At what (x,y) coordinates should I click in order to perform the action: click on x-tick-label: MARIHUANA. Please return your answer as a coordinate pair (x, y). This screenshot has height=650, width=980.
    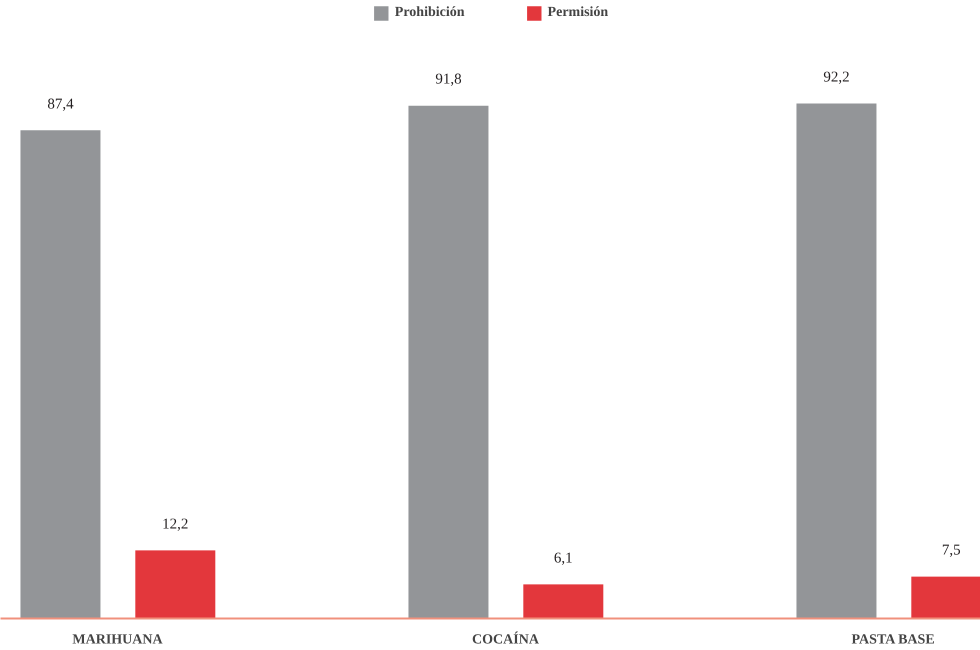
    Looking at the image, I should click on (118, 640).